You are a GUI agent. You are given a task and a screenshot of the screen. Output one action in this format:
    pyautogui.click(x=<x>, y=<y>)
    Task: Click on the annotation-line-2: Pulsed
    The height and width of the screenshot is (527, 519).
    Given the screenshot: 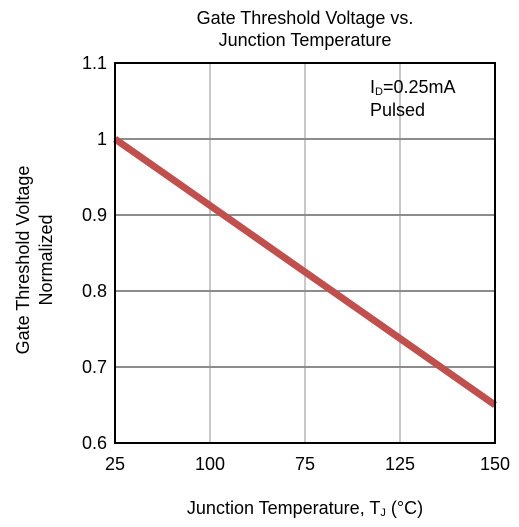 What is the action you would take?
    pyautogui.click(x=398, y=110)
    